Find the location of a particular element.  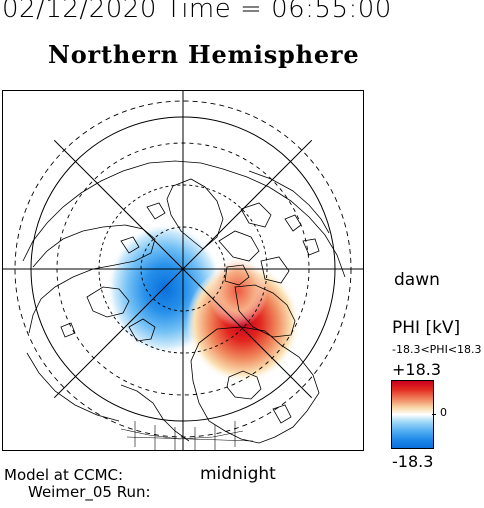

dawn-label: dawn is located at coordinates (417, 280).